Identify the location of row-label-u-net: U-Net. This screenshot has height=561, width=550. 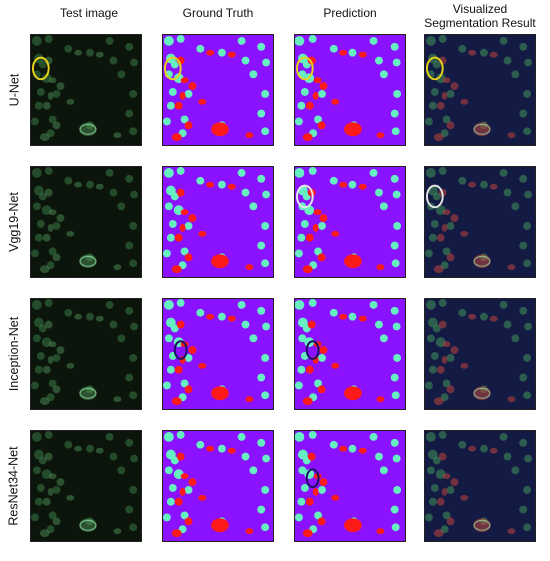
(14, 90).